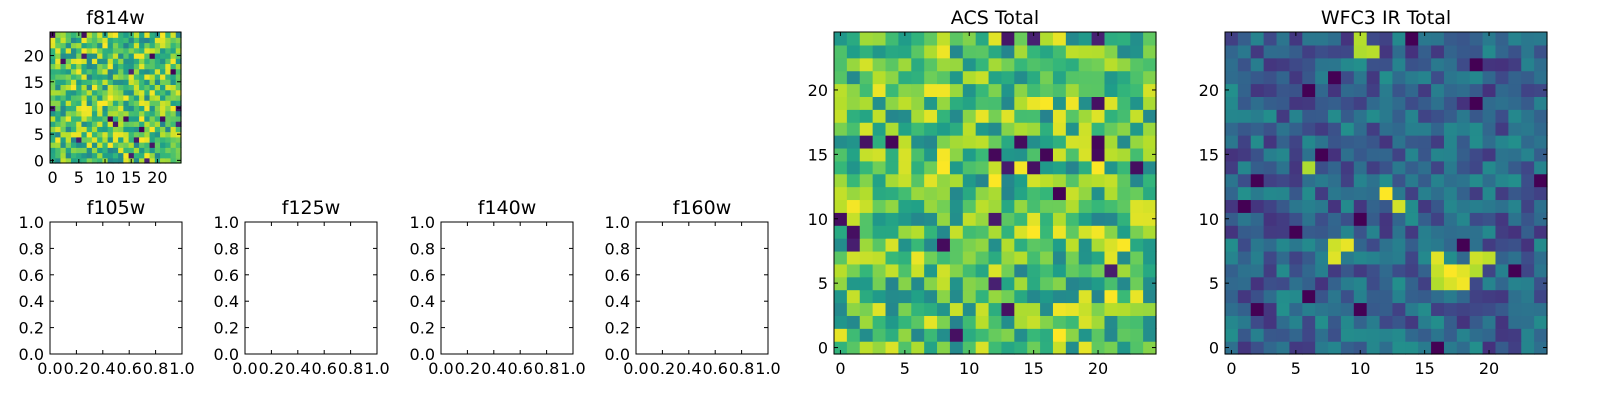 The image size is (1600, 400). I want to click on x-tick-label-0-0: 0.0, so click(440, 368).